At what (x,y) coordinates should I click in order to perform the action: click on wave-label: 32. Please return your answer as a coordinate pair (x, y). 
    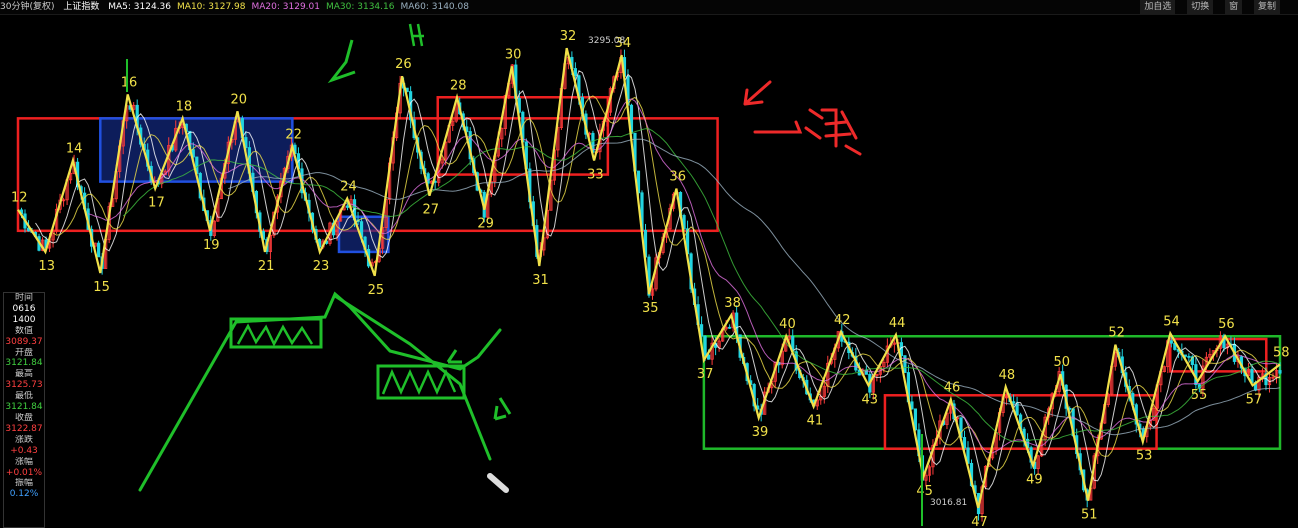
    Looking at the image, I should click on (568, 36).